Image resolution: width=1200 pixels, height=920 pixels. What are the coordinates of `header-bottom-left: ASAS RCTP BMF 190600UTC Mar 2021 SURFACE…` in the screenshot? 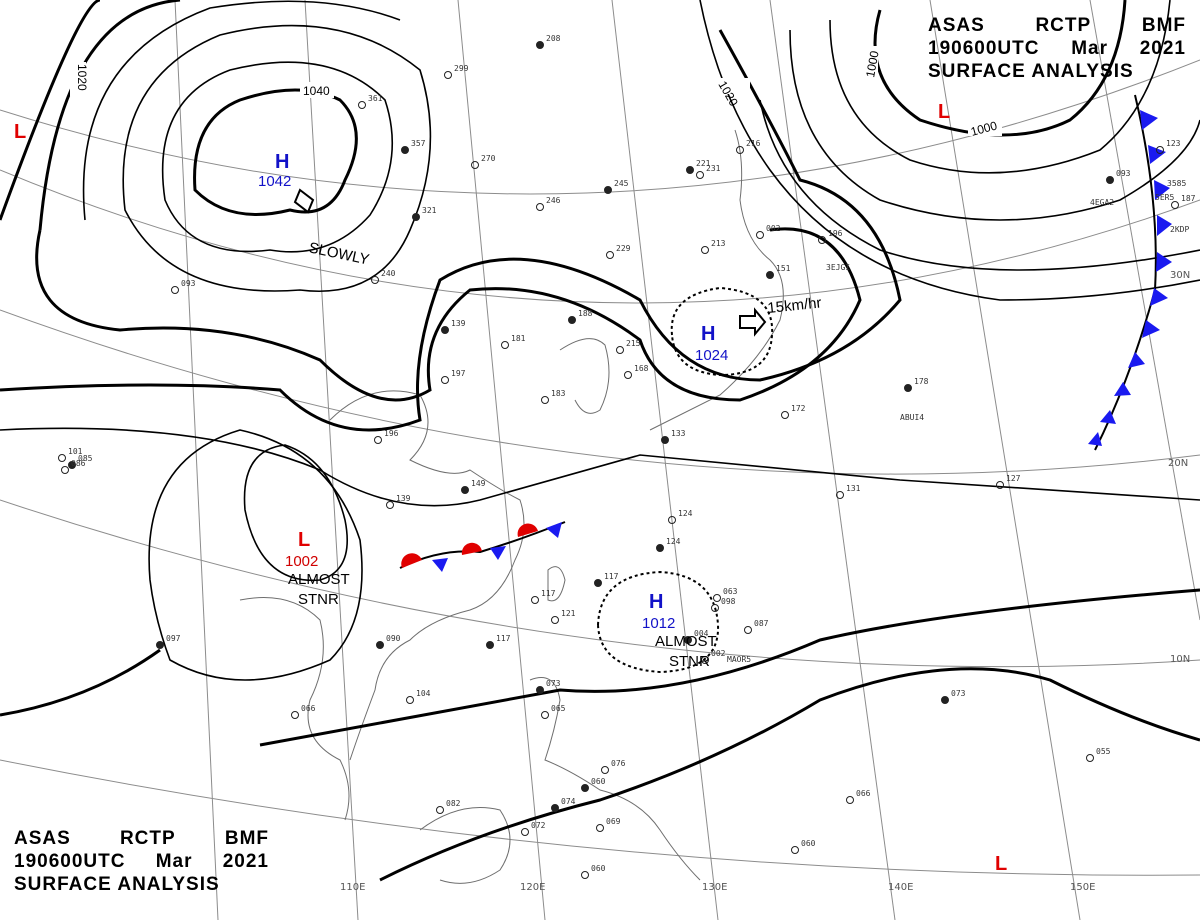 It's located at (141, 861).